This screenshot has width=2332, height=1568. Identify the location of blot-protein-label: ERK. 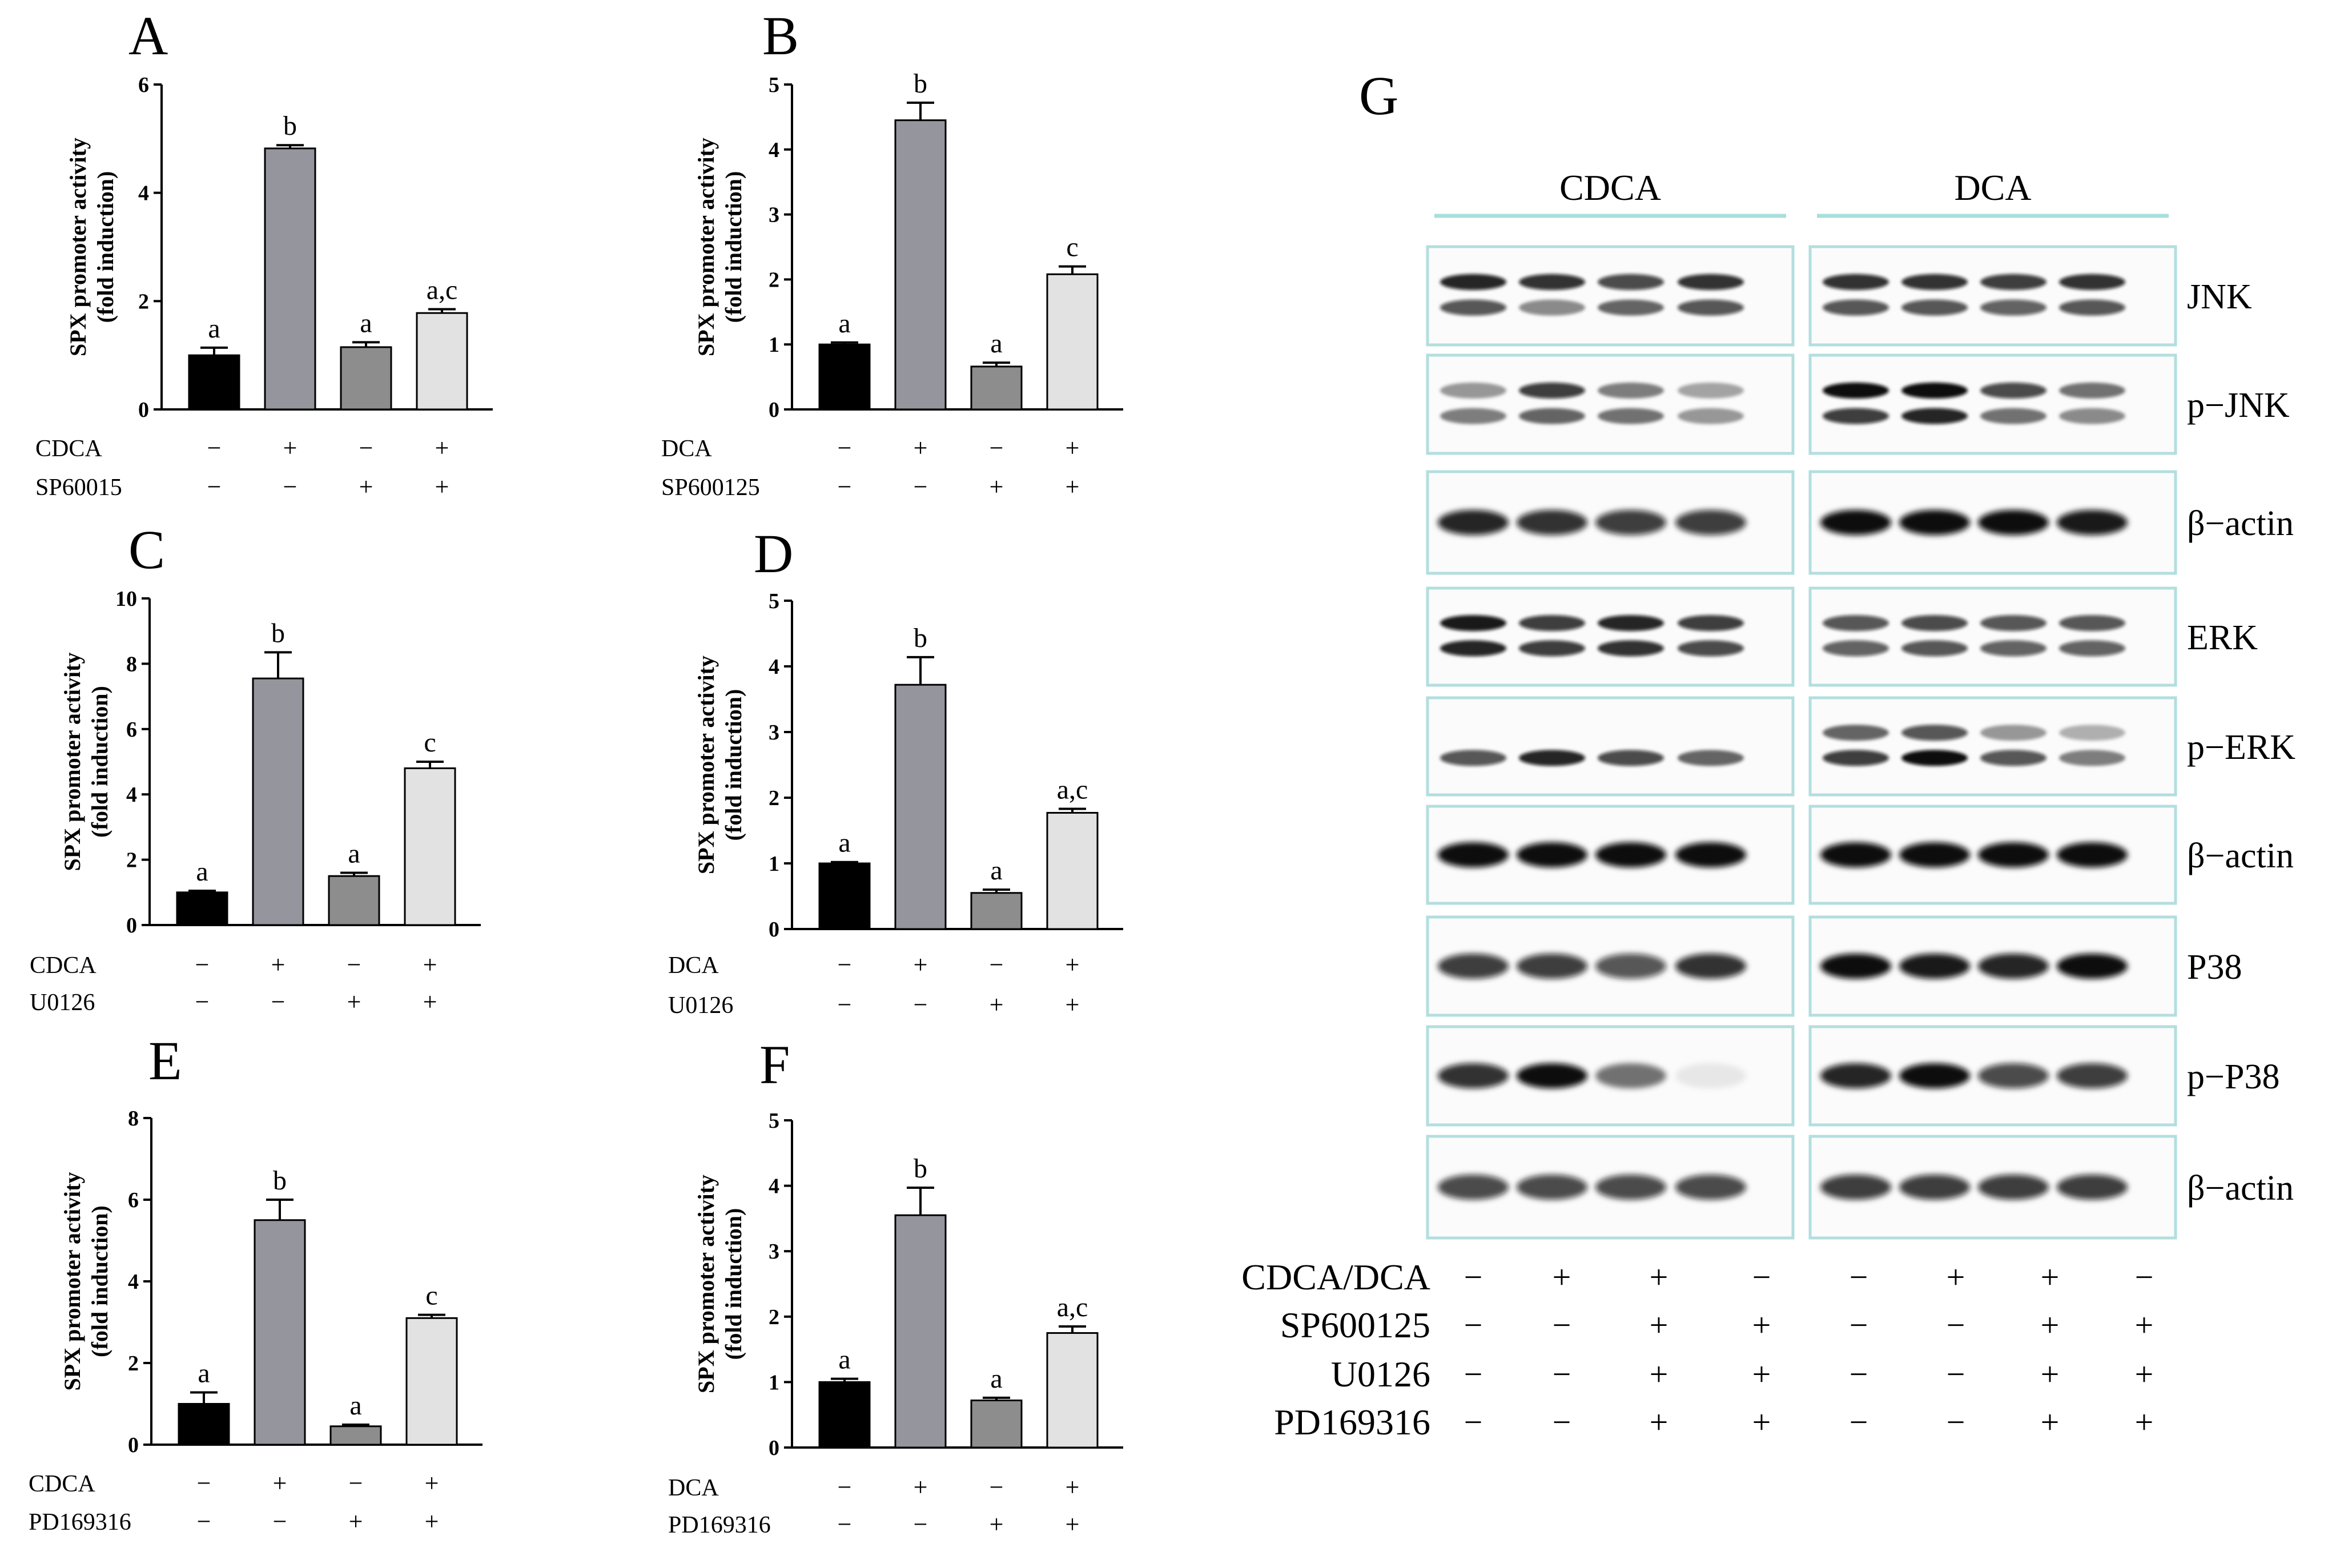
(2222, 637).